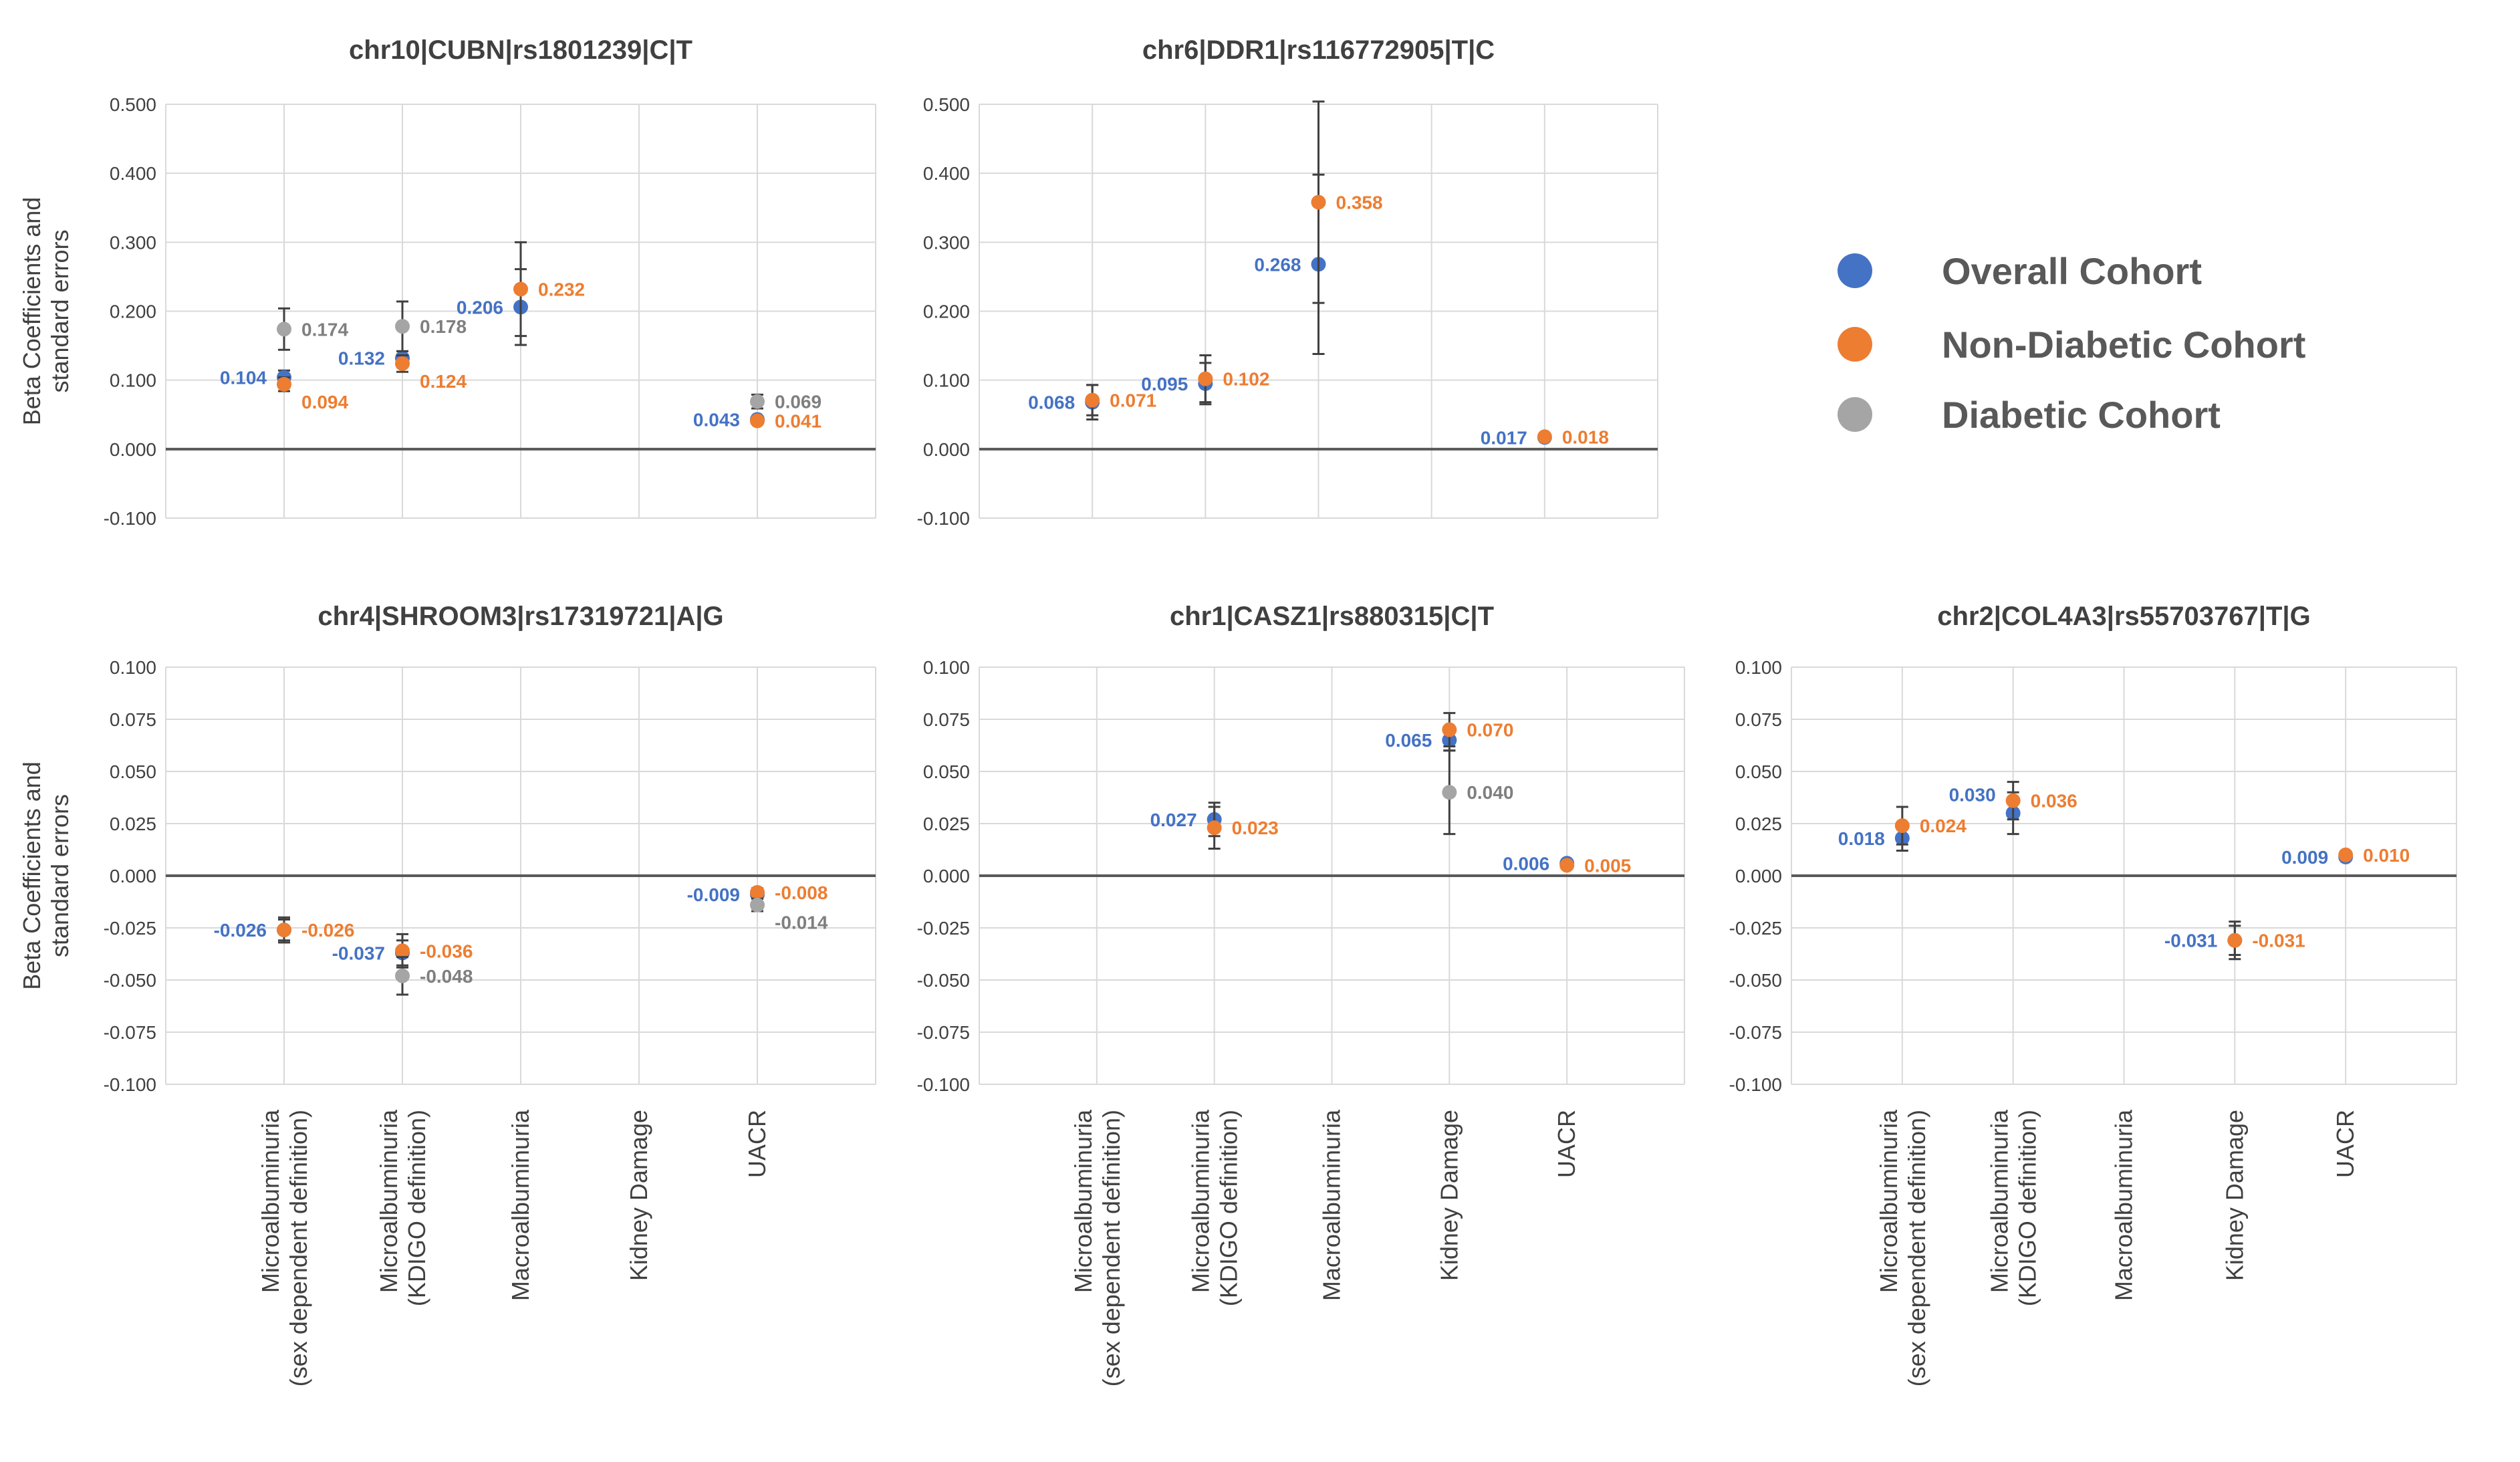  Describe the element at coordinates (1490, 730) in the screenshot. I see `data-label: 0.070` at that location.